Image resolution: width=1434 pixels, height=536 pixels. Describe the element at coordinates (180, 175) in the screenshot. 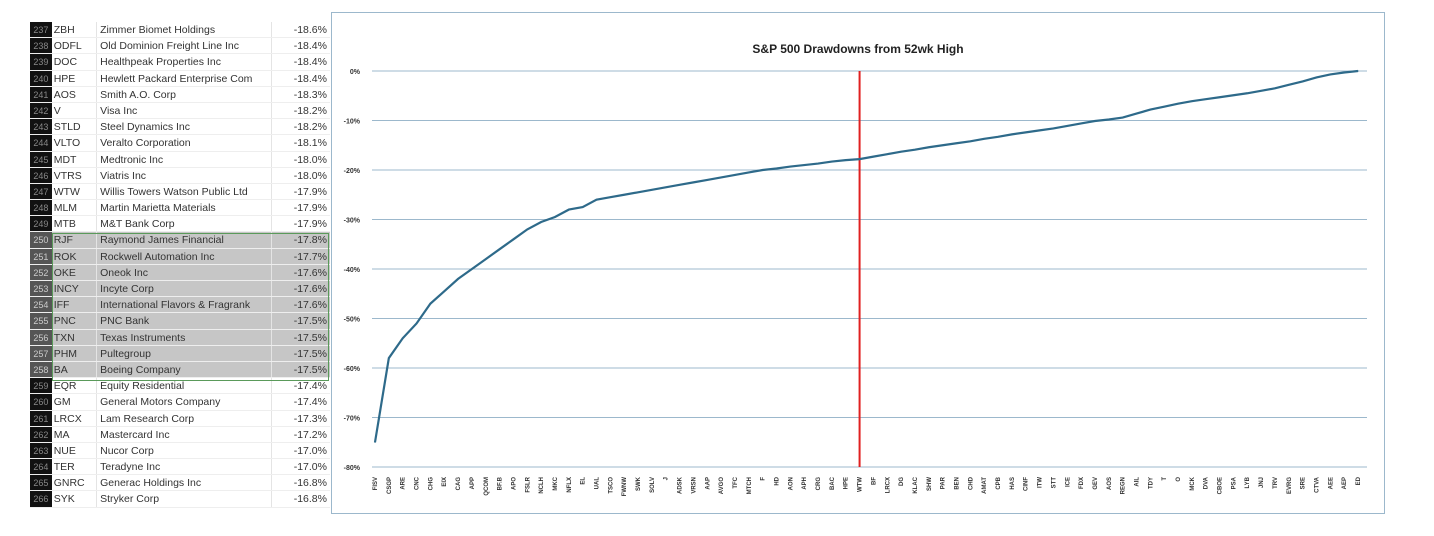

I see `table-row: 246 VTRS Viatris Inc -18.0%` at that location.